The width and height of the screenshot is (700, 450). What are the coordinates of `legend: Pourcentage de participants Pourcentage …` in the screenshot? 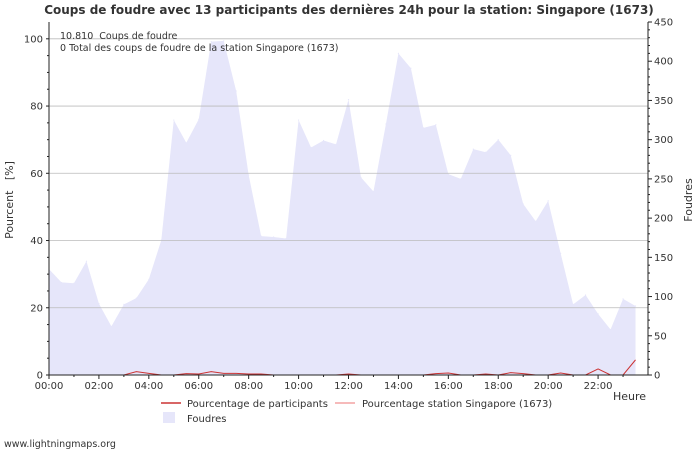 It's located at (356, 412).